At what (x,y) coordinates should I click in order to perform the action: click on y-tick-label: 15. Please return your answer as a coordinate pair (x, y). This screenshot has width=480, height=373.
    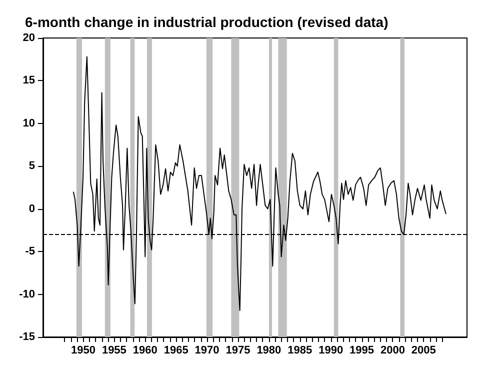
    Looking at the image, I should click on (28, 80).